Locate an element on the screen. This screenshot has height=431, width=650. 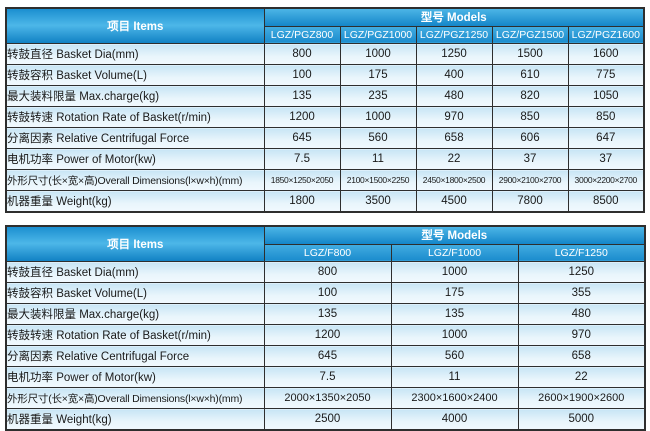
value-cell: 1500 is located at coordinates (530, 54).